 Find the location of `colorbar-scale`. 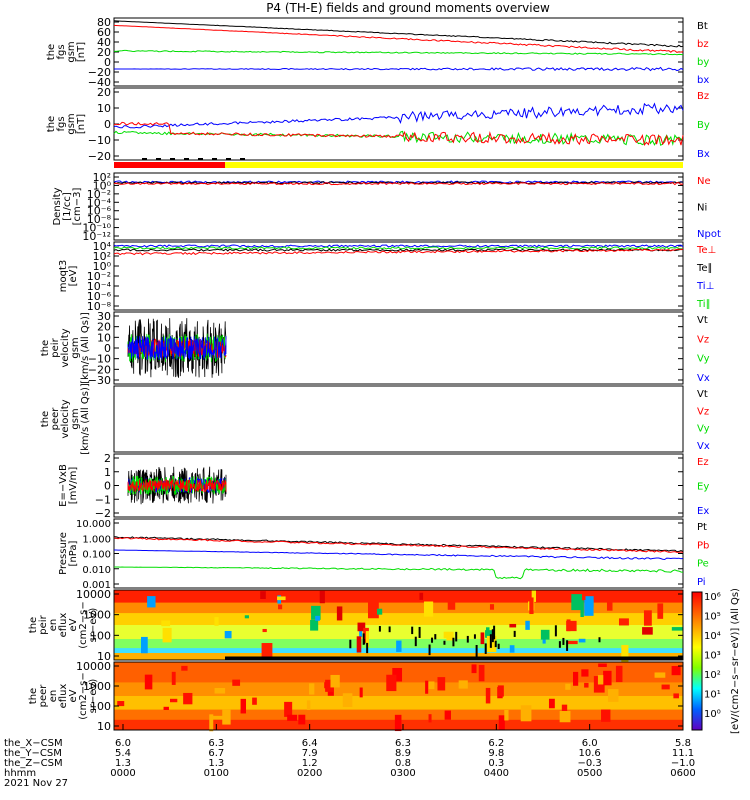

colorbar-scale is located at coordinates (697, 661).